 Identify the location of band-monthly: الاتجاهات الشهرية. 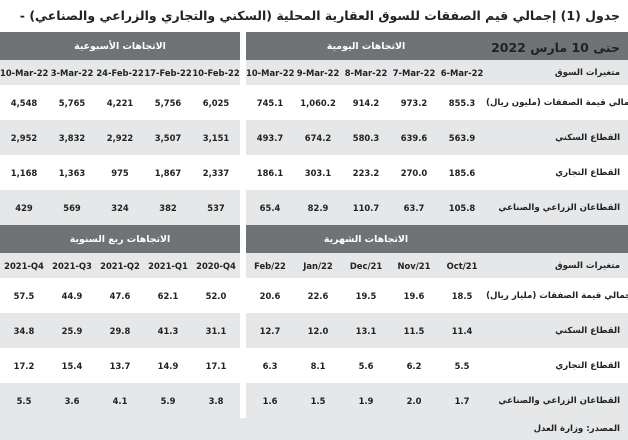
(366, 239).